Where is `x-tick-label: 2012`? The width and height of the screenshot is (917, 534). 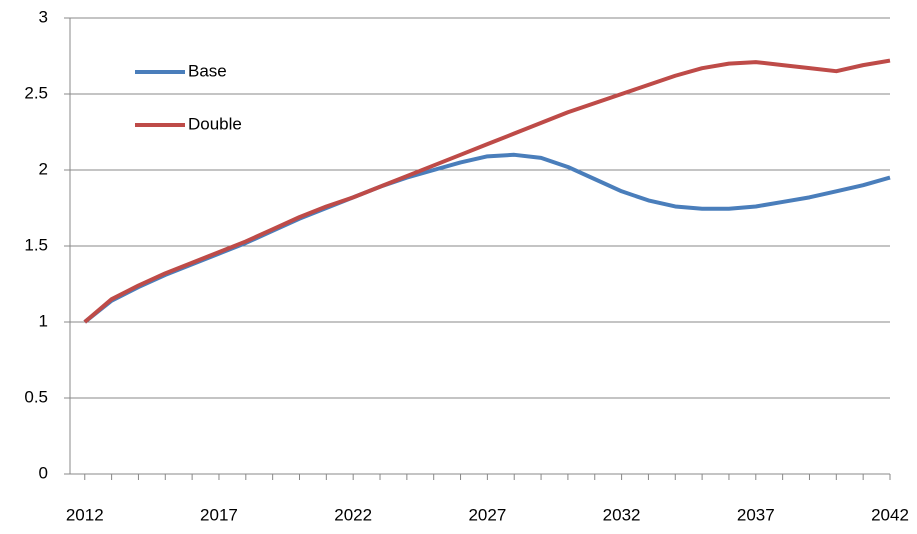 x-tick-label: 2012 is located at coordinates (85, 514).